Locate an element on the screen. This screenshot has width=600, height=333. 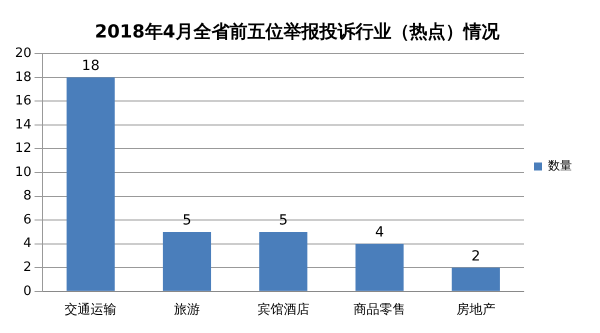
y-tick-label: 14 is located at coordinates (23, 124).